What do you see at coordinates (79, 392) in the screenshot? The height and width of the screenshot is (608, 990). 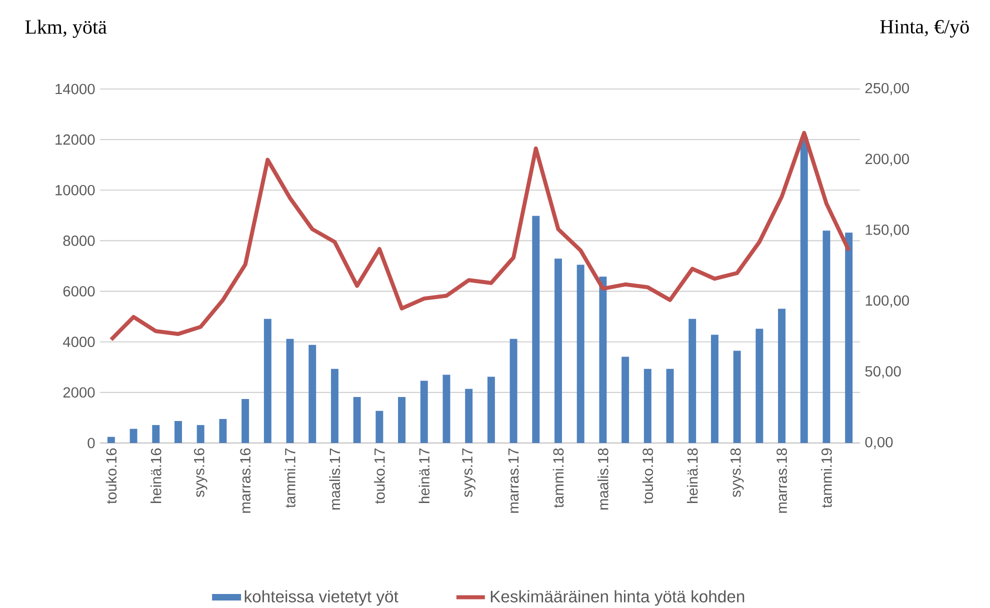 I see `y-tick-label: 2000` at bounding box center [79, 392].